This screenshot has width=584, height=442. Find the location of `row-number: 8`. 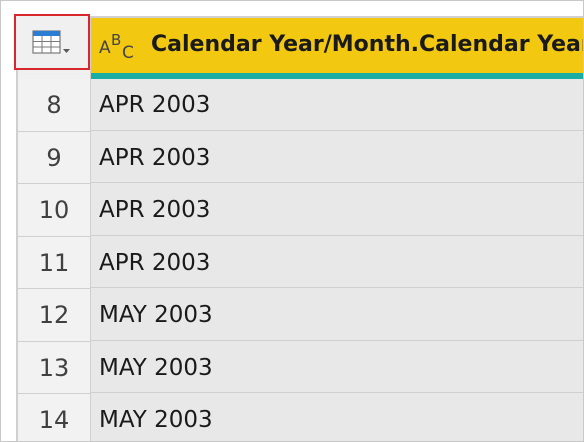

row-number: 8 is located at coordinates (54, 105).